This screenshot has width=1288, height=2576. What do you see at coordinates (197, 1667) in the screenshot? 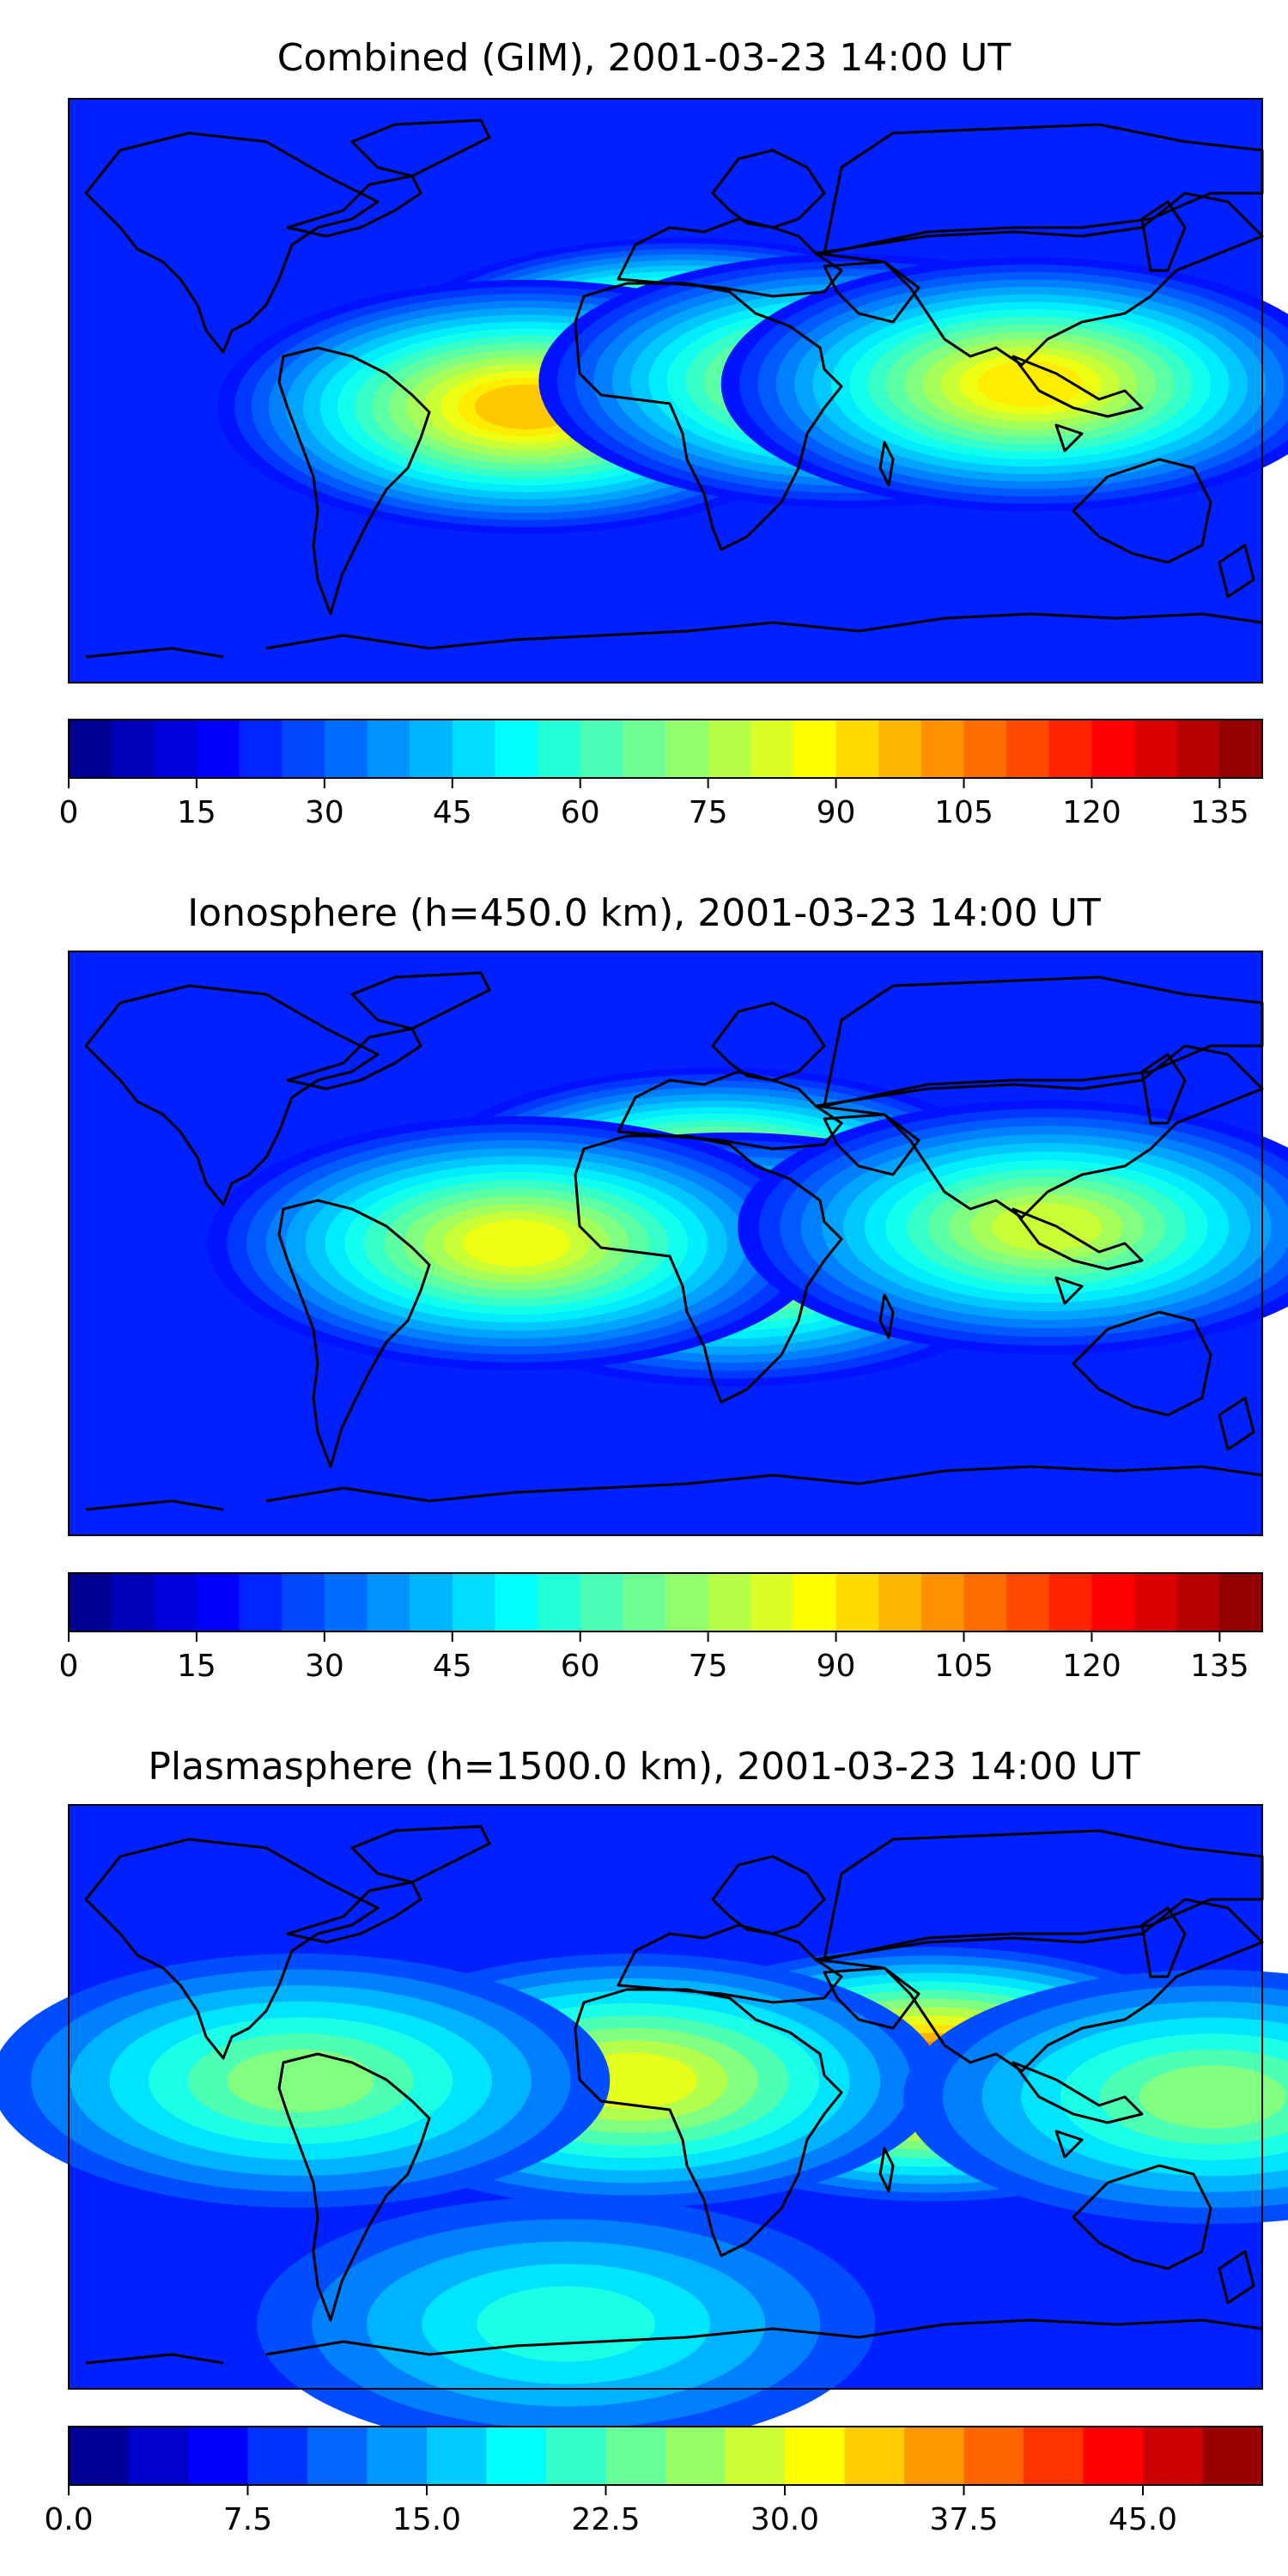
I see `colorbar-tick-label: 15` at bounding box center [197, 1667].